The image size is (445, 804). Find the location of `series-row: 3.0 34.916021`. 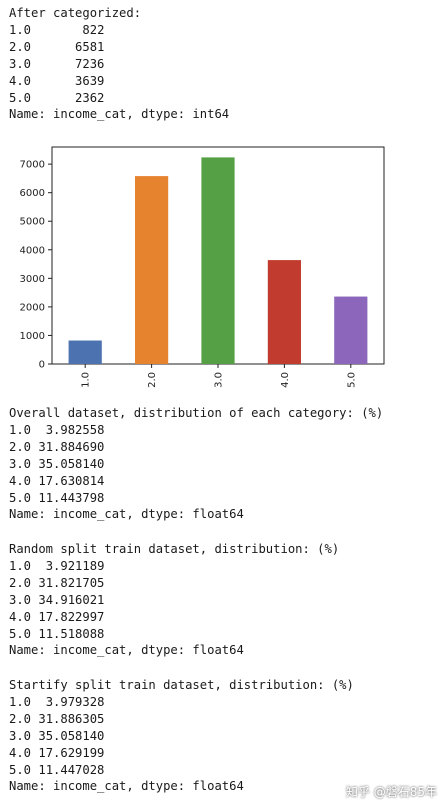

series-row: 3.0 34.916021 is located at coordinates (174, 600).